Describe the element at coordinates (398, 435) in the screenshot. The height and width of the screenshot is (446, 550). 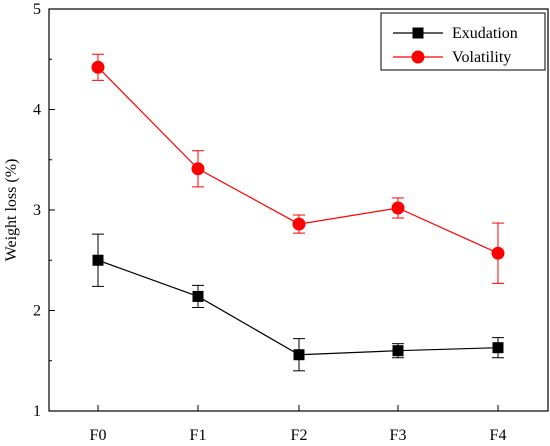
I see `x-tick-label: F3` at that location.